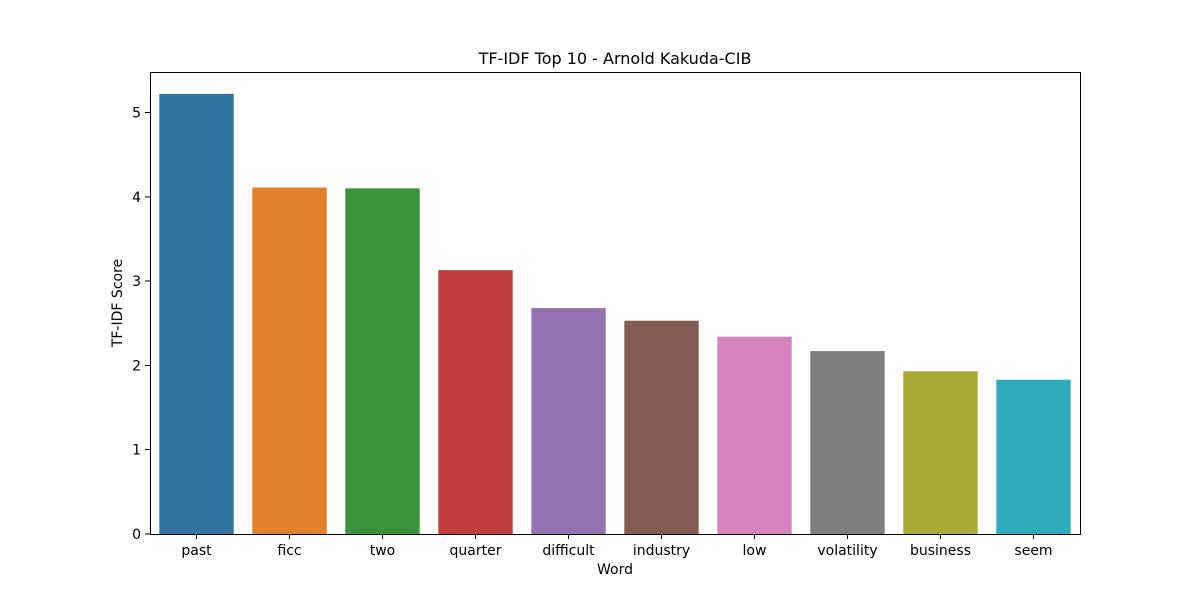  Describe the element at coordinates (755, 551) in the screenshot. I see `x-tick-label: low` at that location.